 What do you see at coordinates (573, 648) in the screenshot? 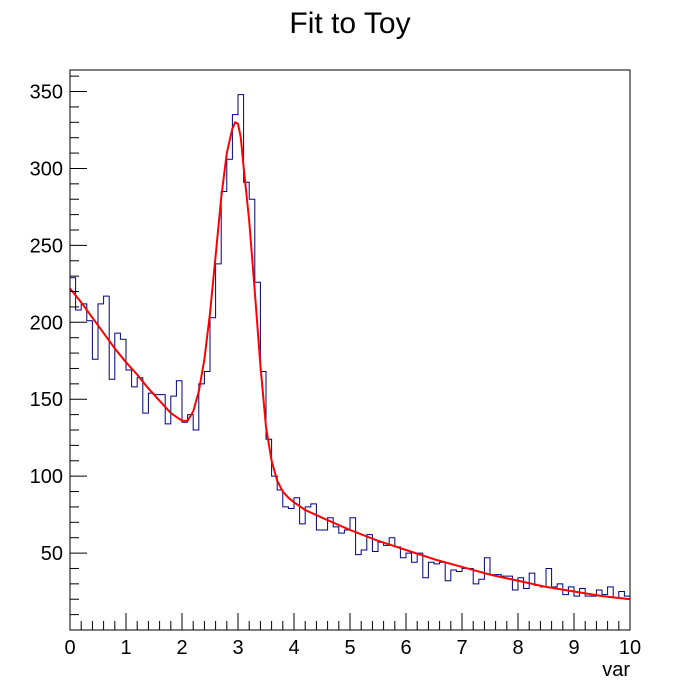
I see `x-tick-label: 9` at bounding box center [573, 648].